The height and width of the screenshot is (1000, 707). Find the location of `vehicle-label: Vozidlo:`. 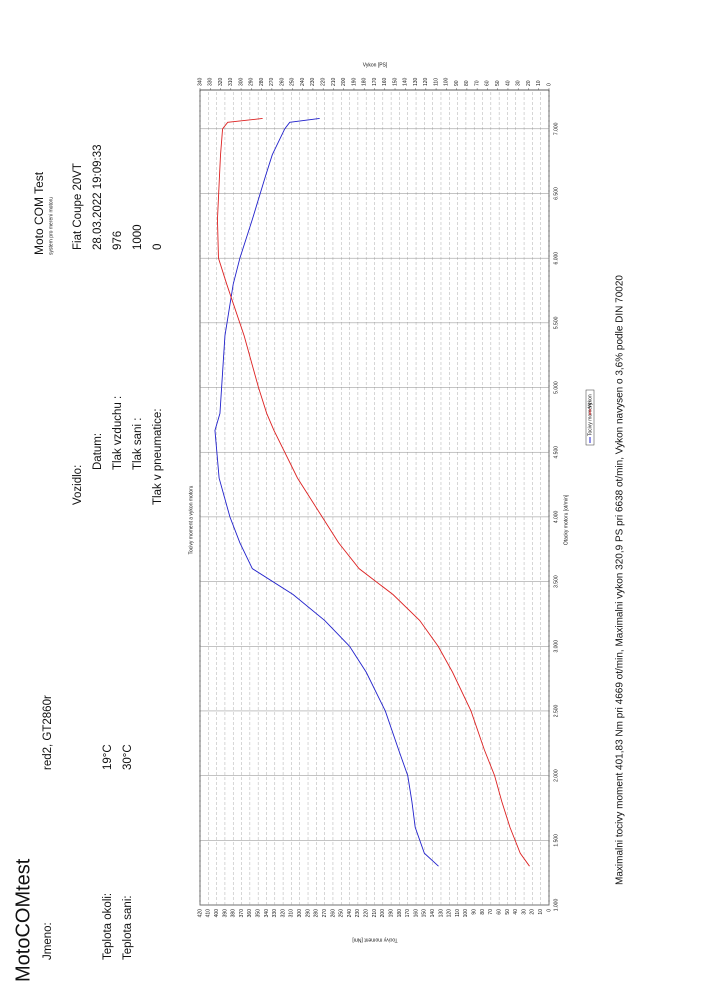

vehicle-label: Vozidlo: is located at coordinates (78, 485).